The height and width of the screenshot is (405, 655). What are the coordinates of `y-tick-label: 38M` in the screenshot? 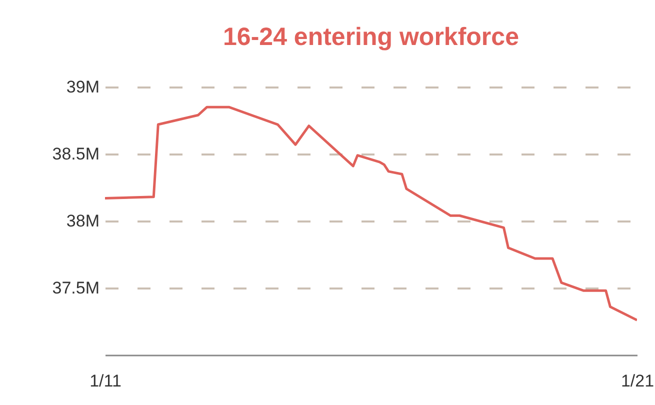 It's located at (83, 221).